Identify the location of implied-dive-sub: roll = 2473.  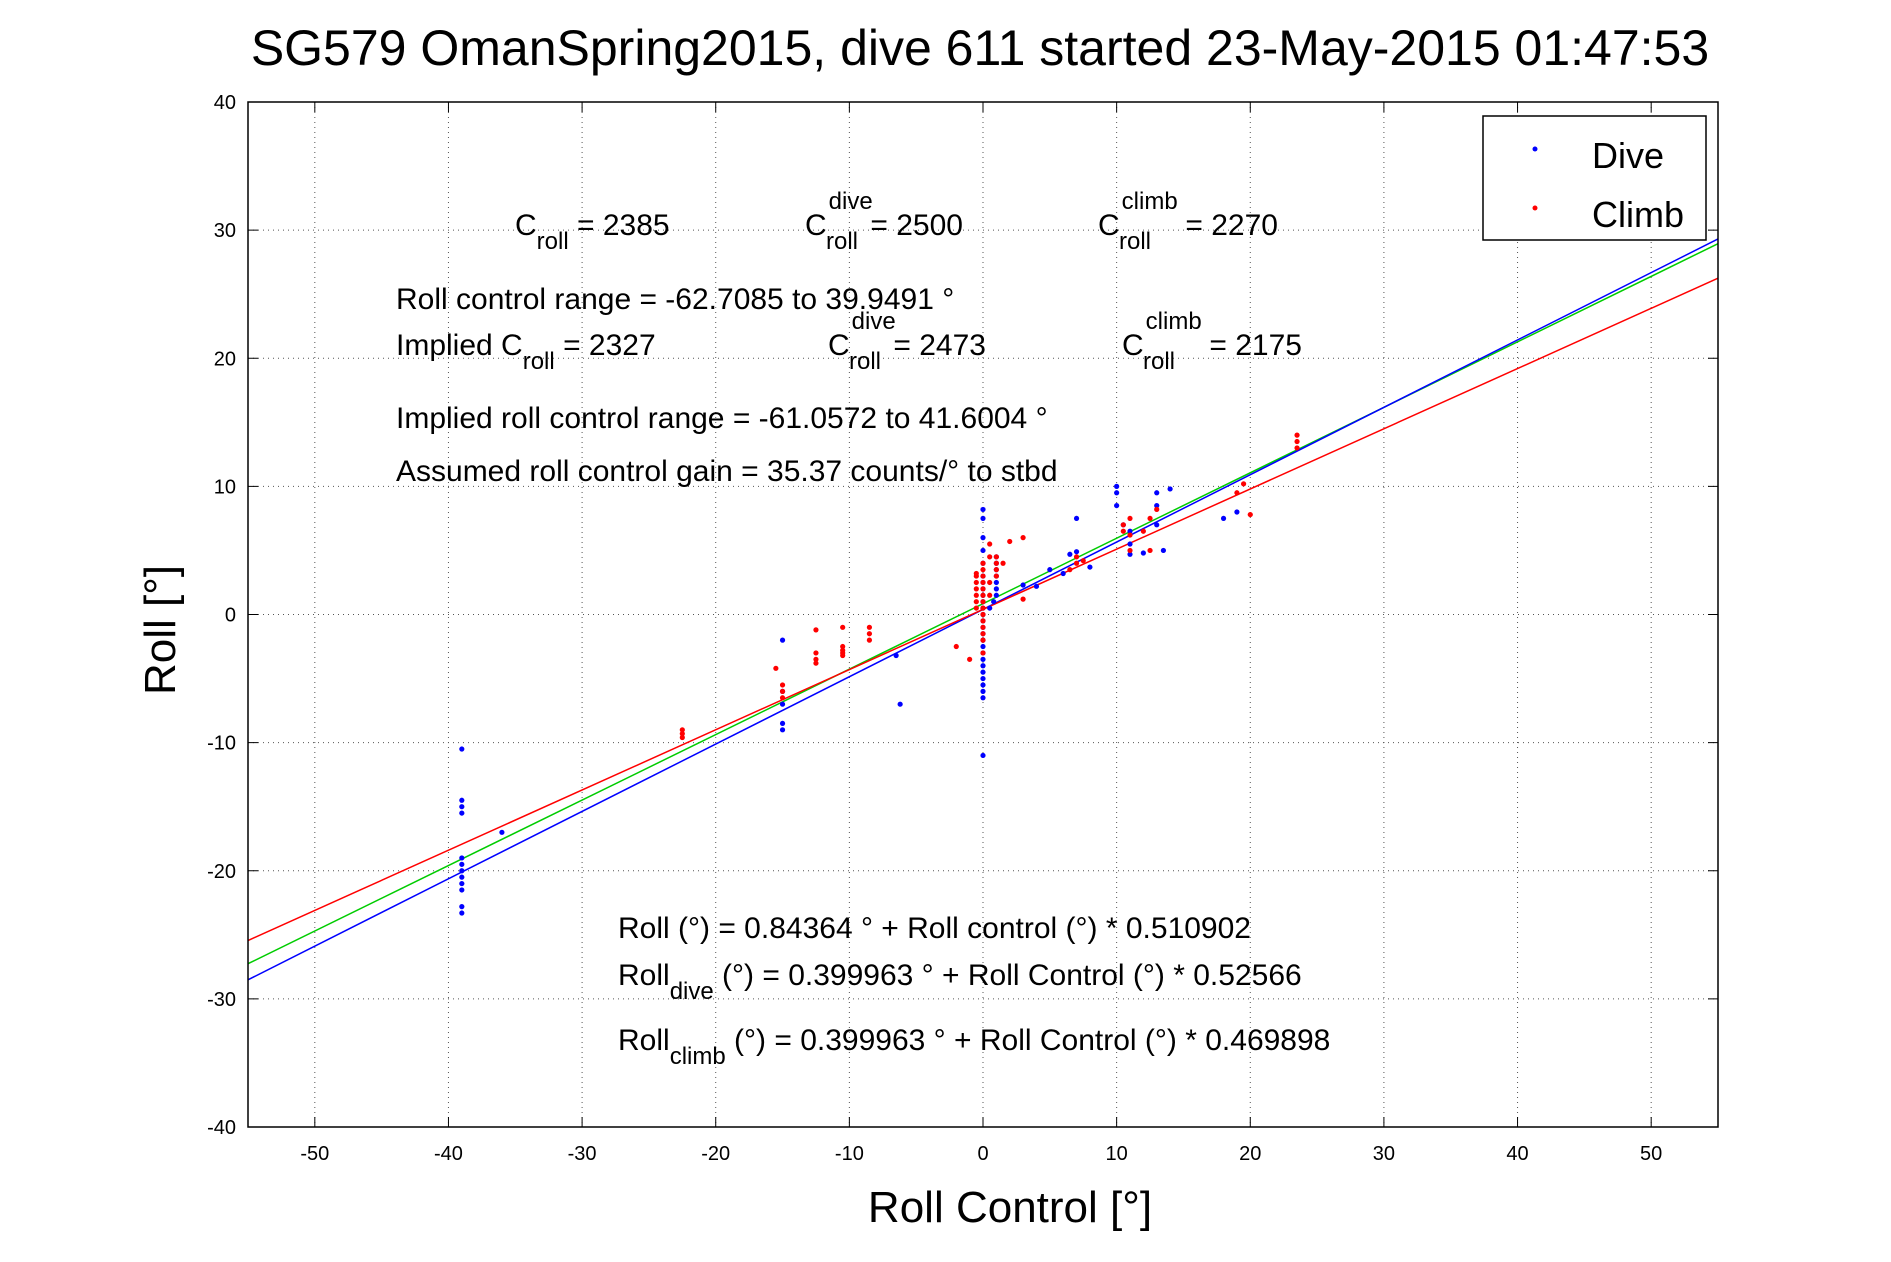
(917, 352).